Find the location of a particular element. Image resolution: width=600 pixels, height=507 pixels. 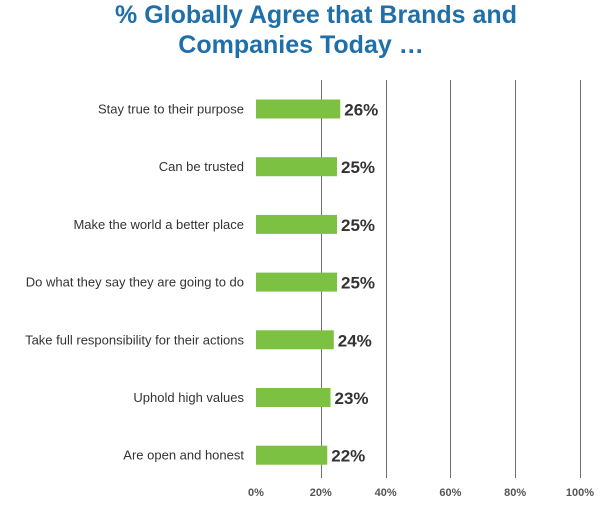

category-label: Can be trusted is located at coordinates (201, 166).